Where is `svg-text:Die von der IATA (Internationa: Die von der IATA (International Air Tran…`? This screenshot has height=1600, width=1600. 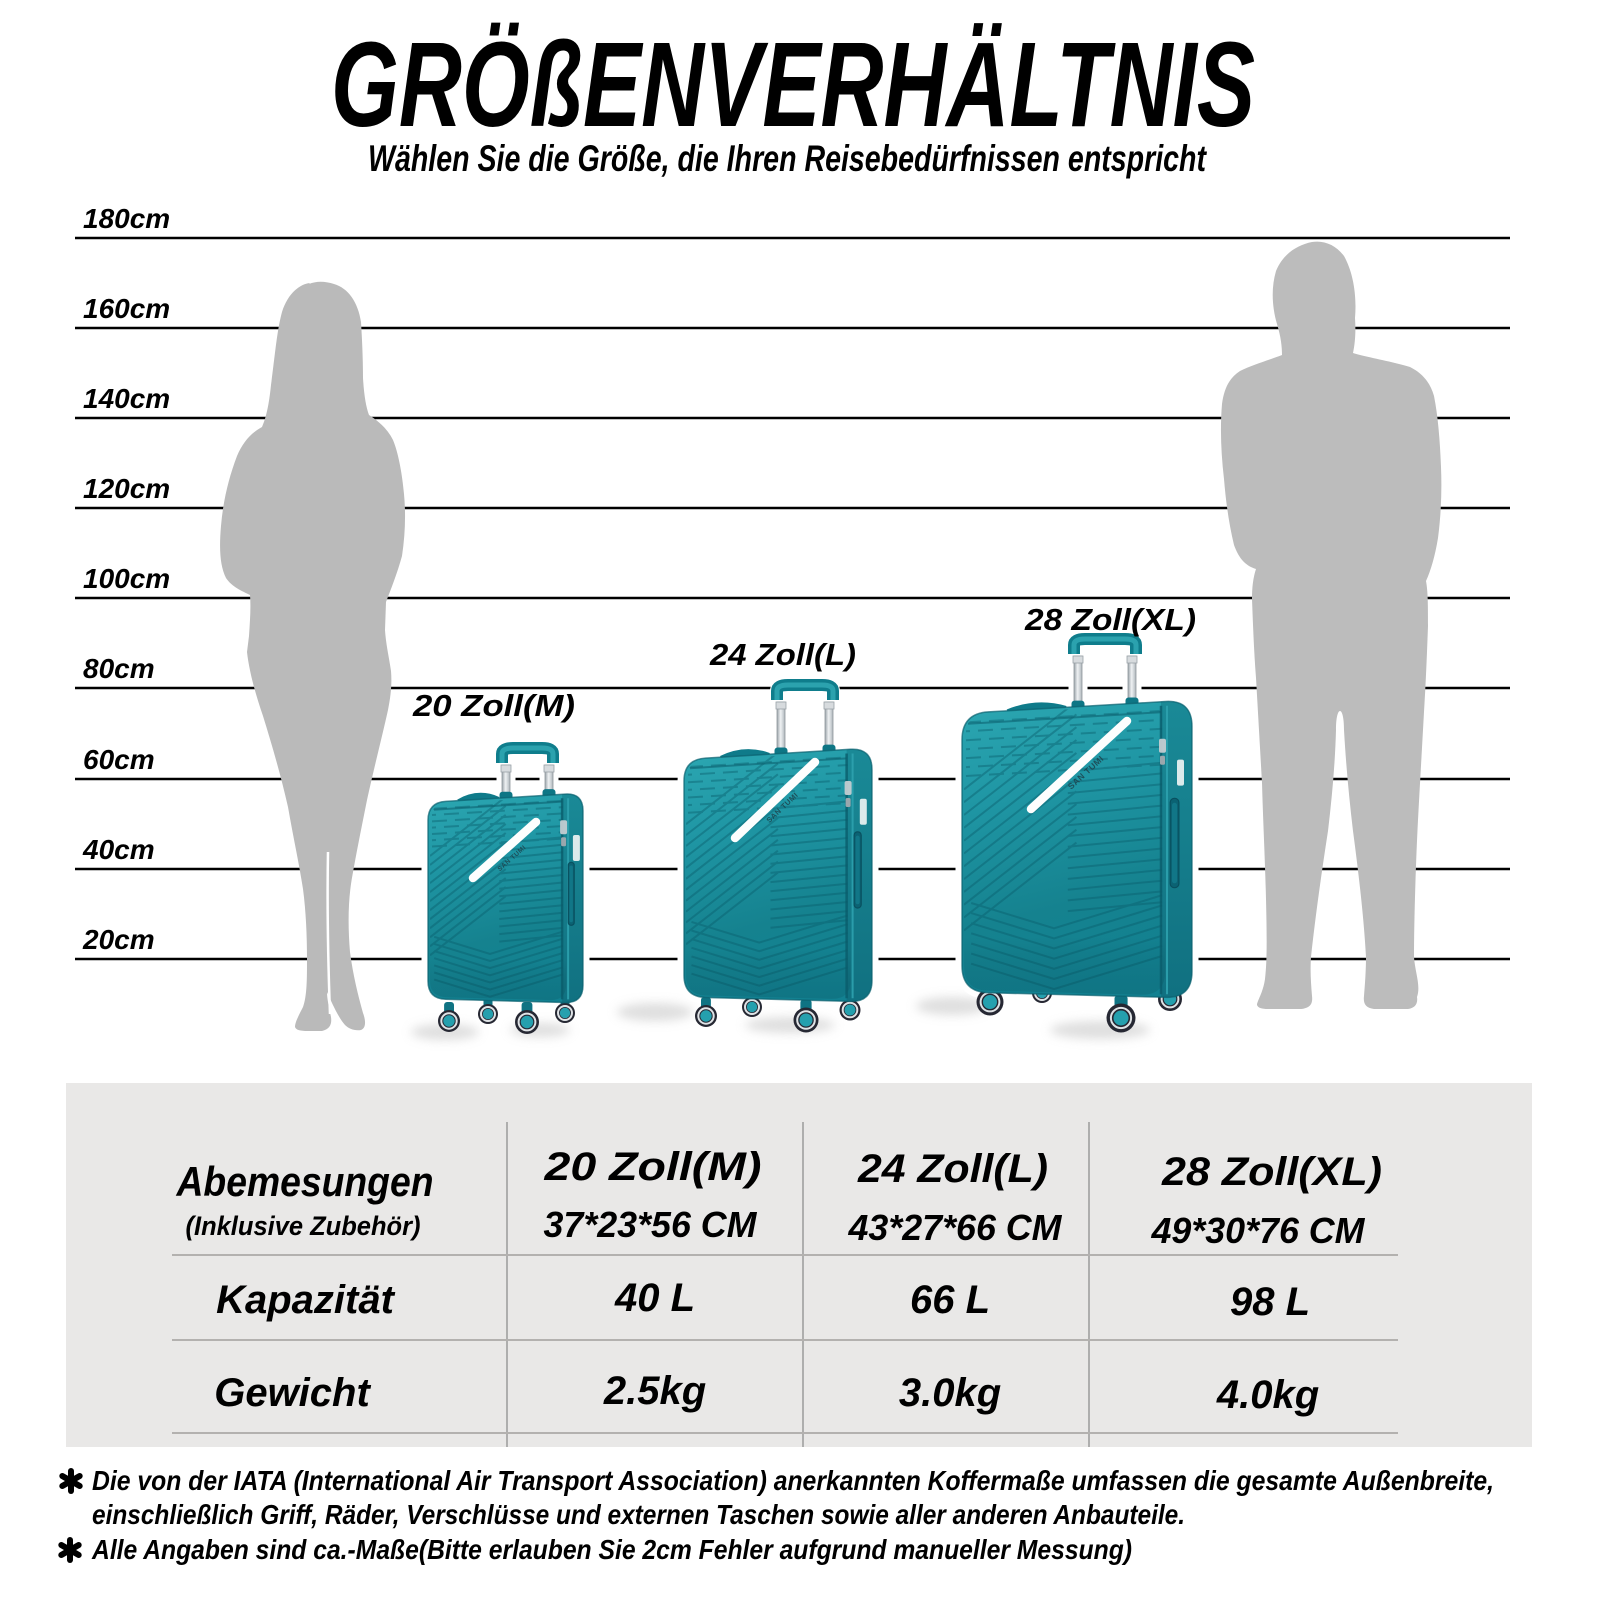 svg-text:Die von der IATA (Internationa: Die von der IATA (International Air Tran… is located at coordinates (793, 1480).